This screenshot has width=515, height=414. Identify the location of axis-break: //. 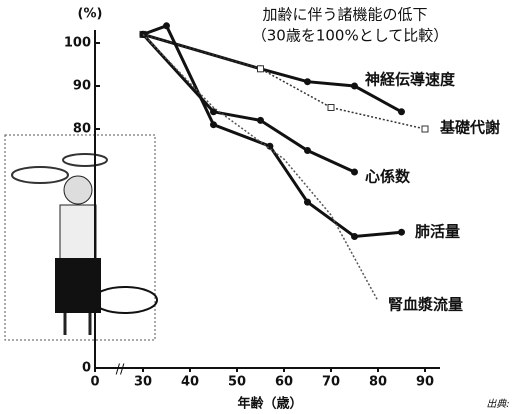
(120, 370).